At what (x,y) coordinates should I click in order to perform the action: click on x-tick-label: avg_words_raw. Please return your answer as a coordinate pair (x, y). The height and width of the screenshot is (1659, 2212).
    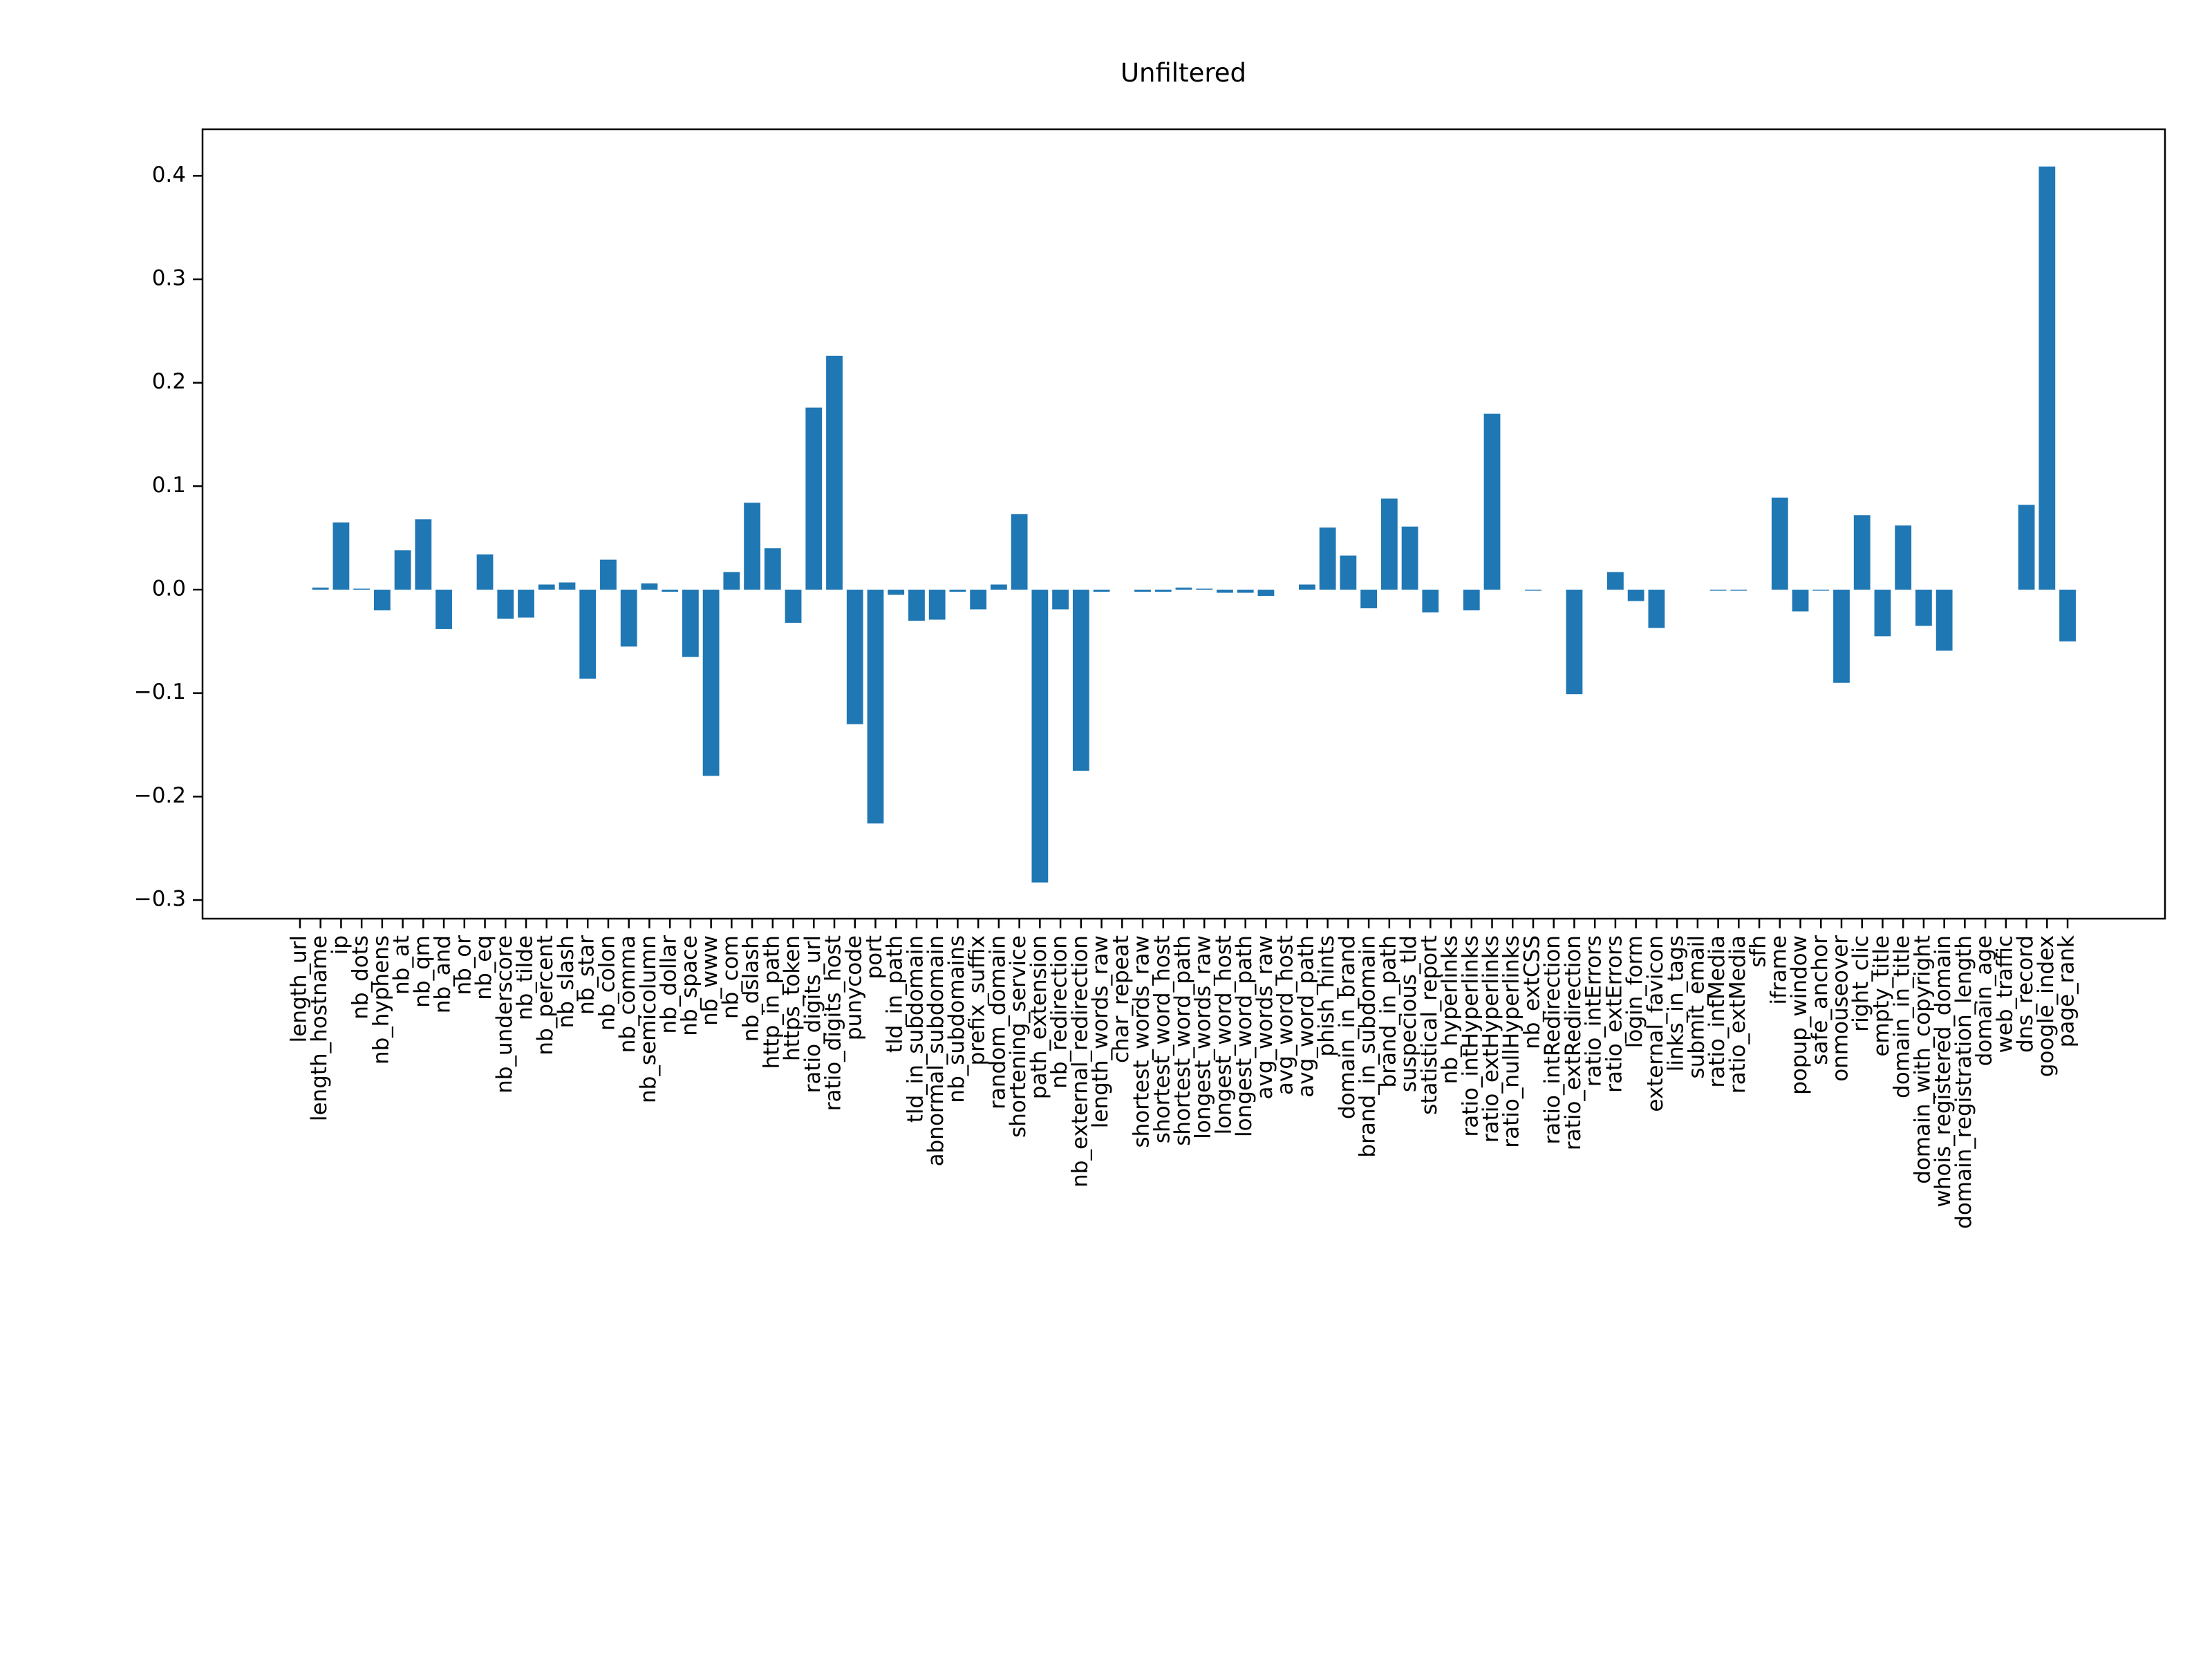
    Looking at the image, I should click on (1265, 1017).